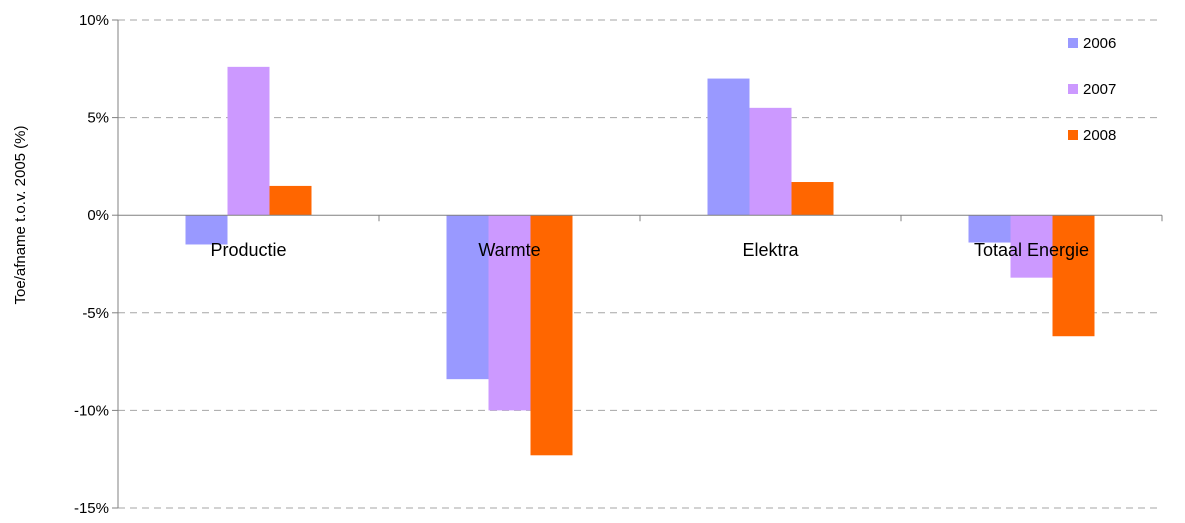  Describe the element at coordinates (1073, 89) in the screenshot. I see `legend-swatch-2007` at that location.